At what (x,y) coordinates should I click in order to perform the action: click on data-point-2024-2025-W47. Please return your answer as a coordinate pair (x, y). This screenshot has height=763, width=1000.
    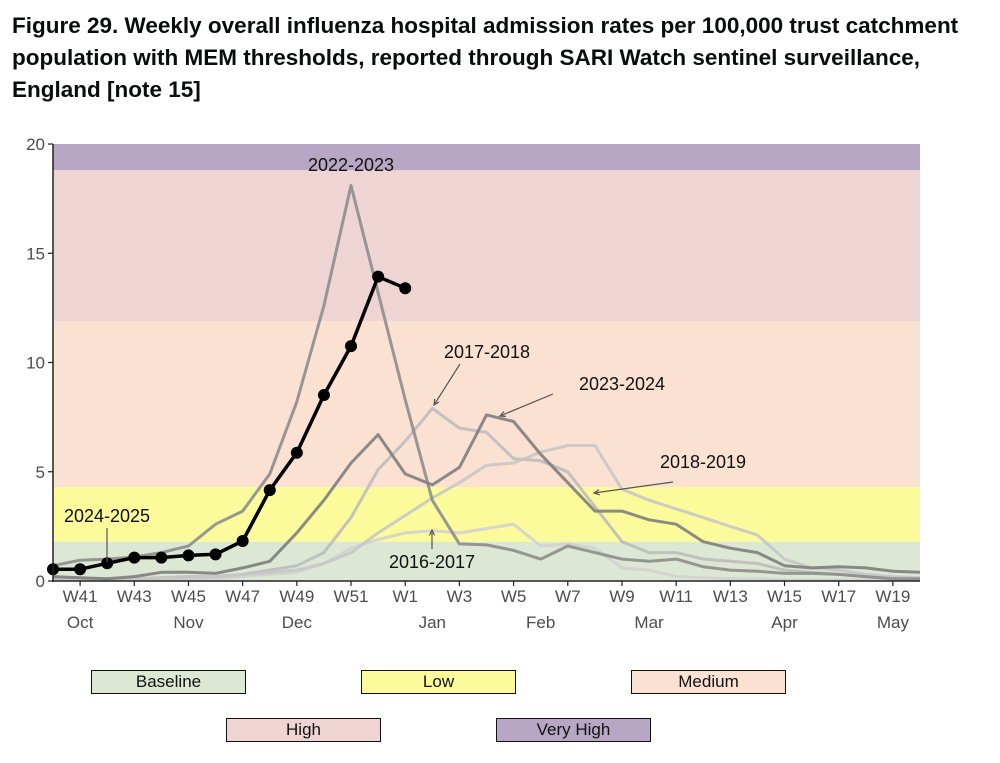
    Looking at the image, I should click on (242, 541).